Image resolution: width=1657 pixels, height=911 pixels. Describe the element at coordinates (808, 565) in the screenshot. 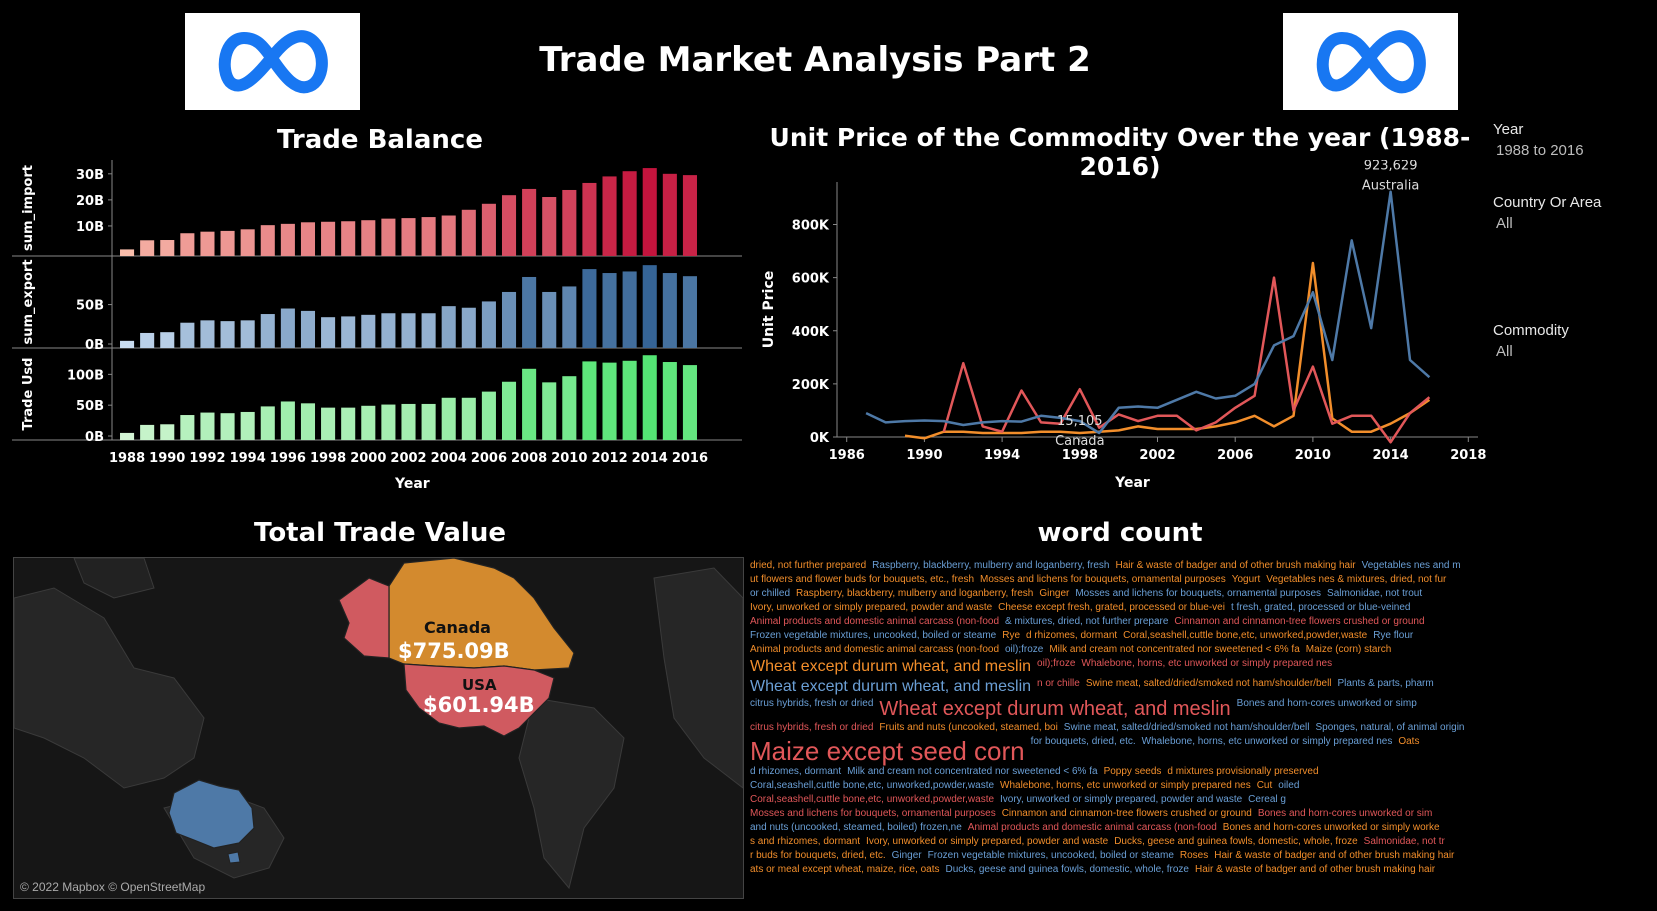

I see `word-item: dried, not further prepared` at that location.